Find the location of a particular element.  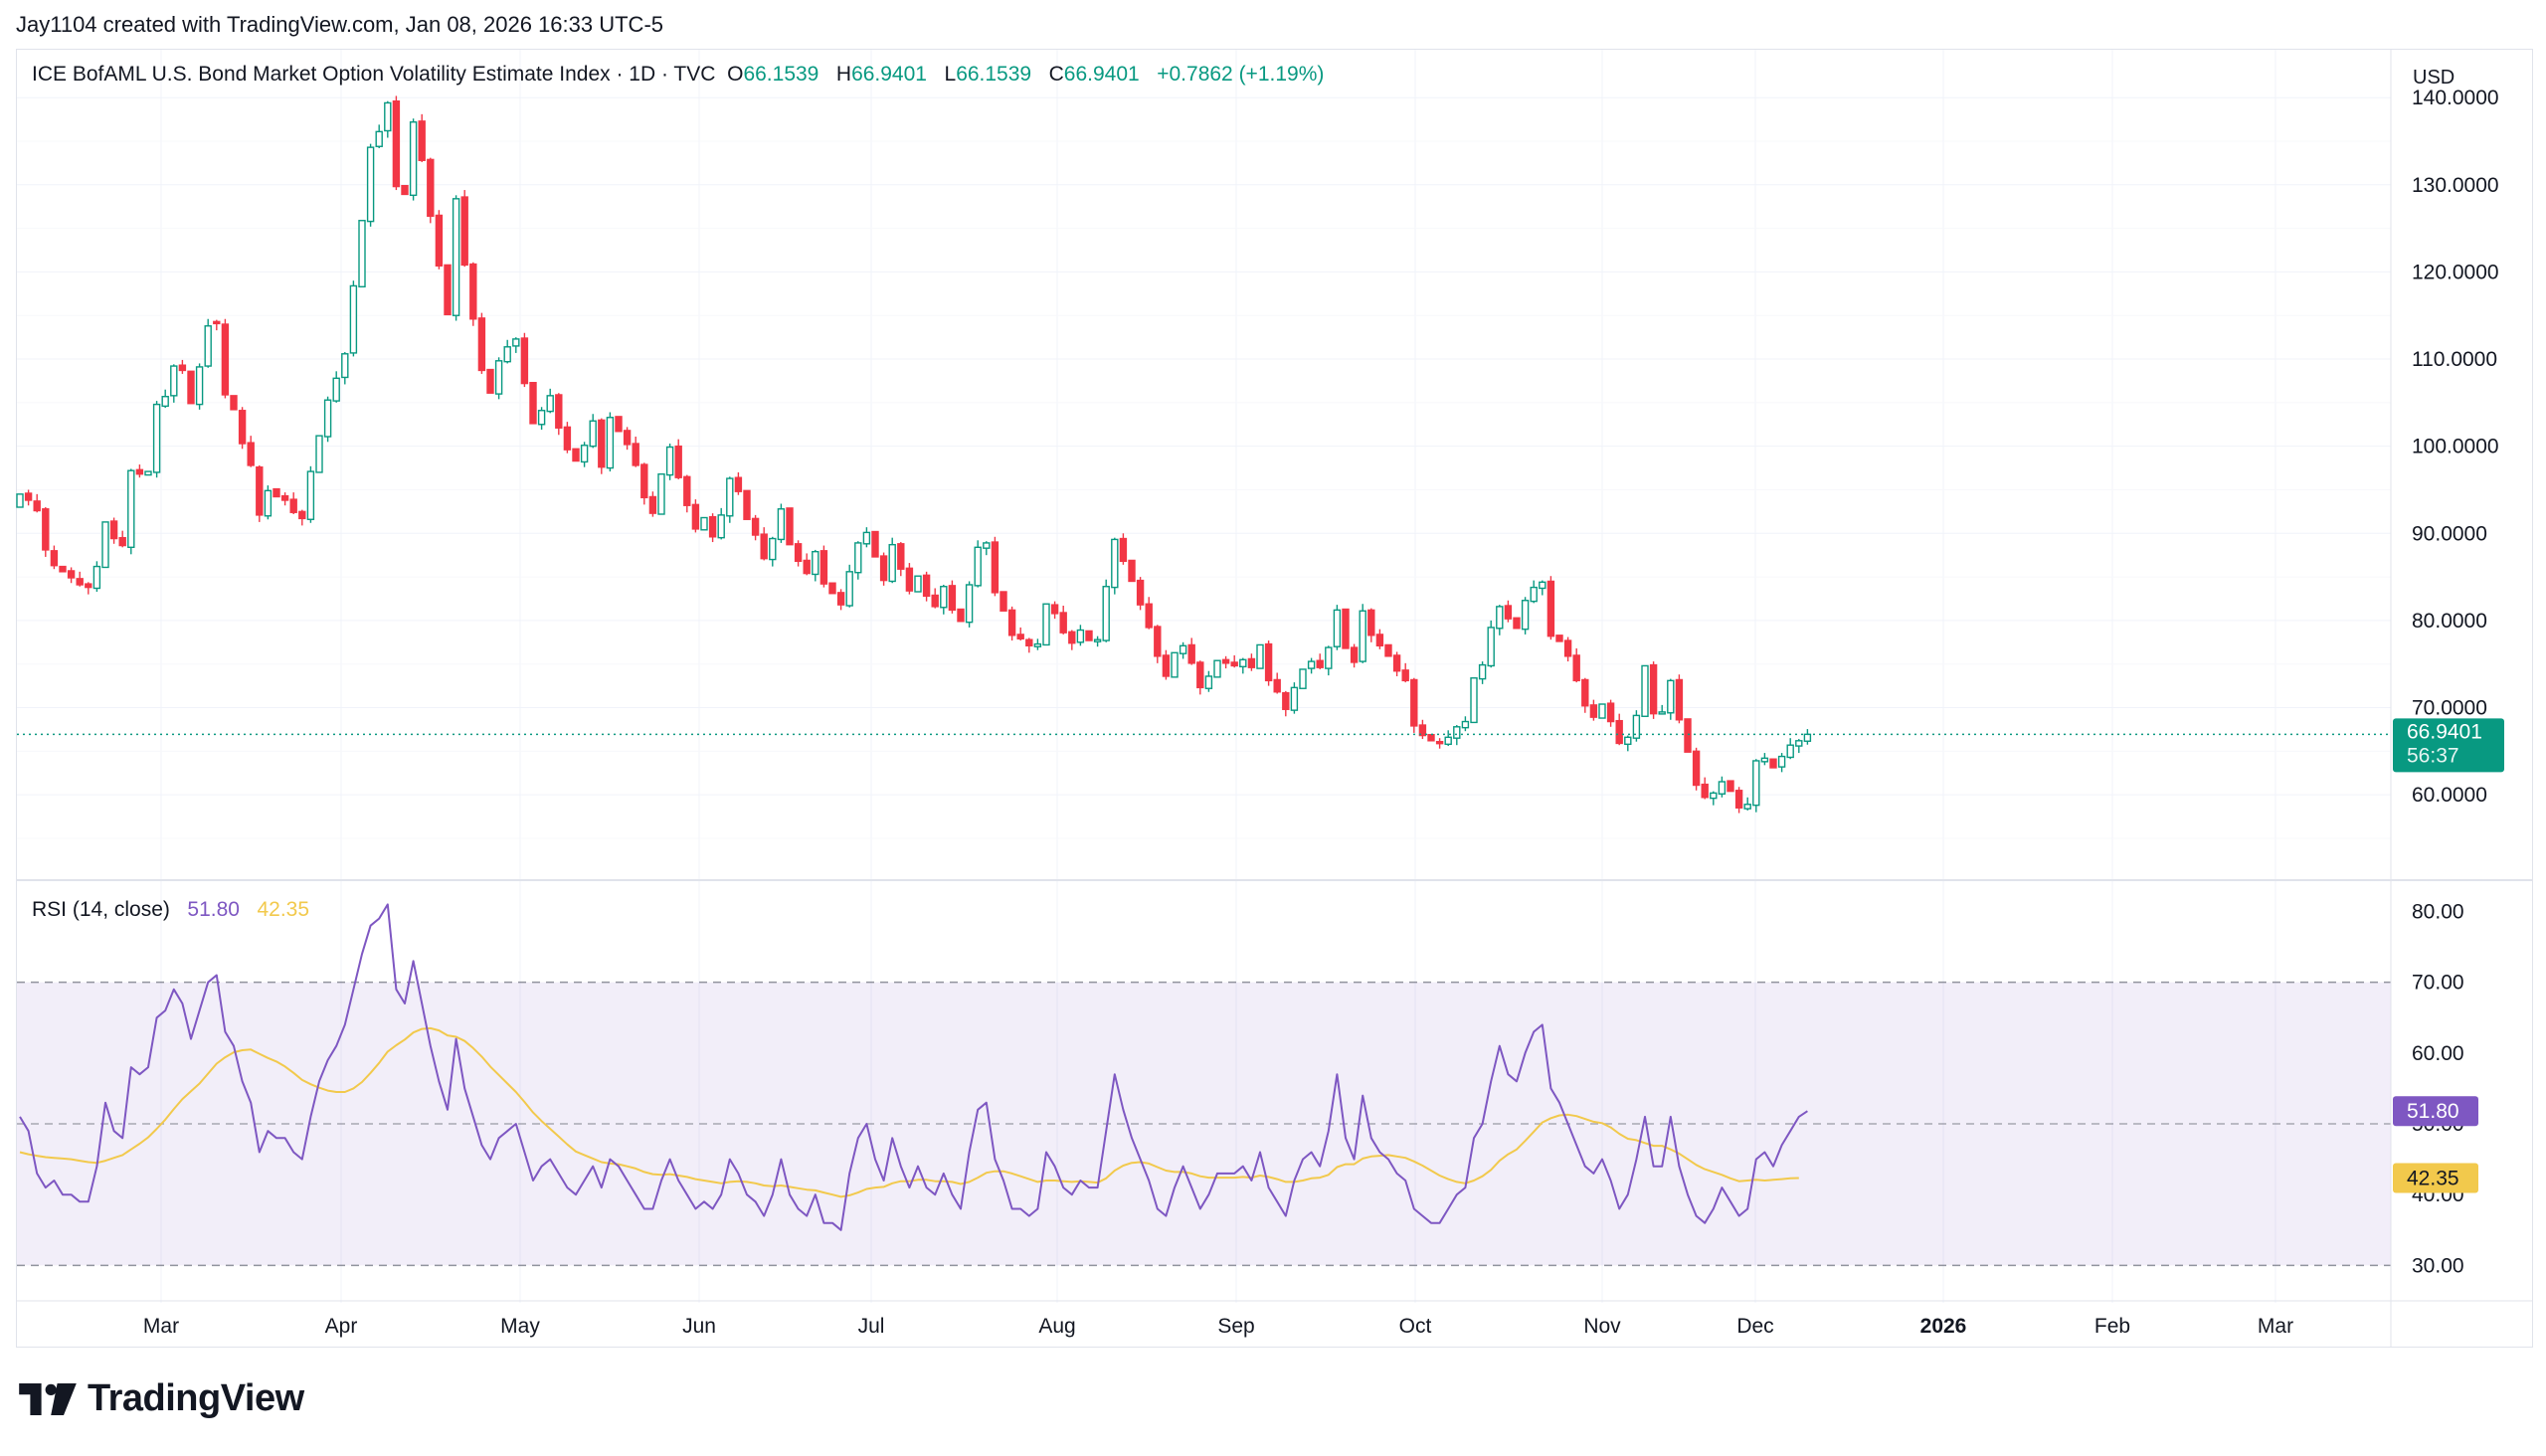

legend-change: +0.7862 (+1.19%) is located at coordinates (1241, 74).